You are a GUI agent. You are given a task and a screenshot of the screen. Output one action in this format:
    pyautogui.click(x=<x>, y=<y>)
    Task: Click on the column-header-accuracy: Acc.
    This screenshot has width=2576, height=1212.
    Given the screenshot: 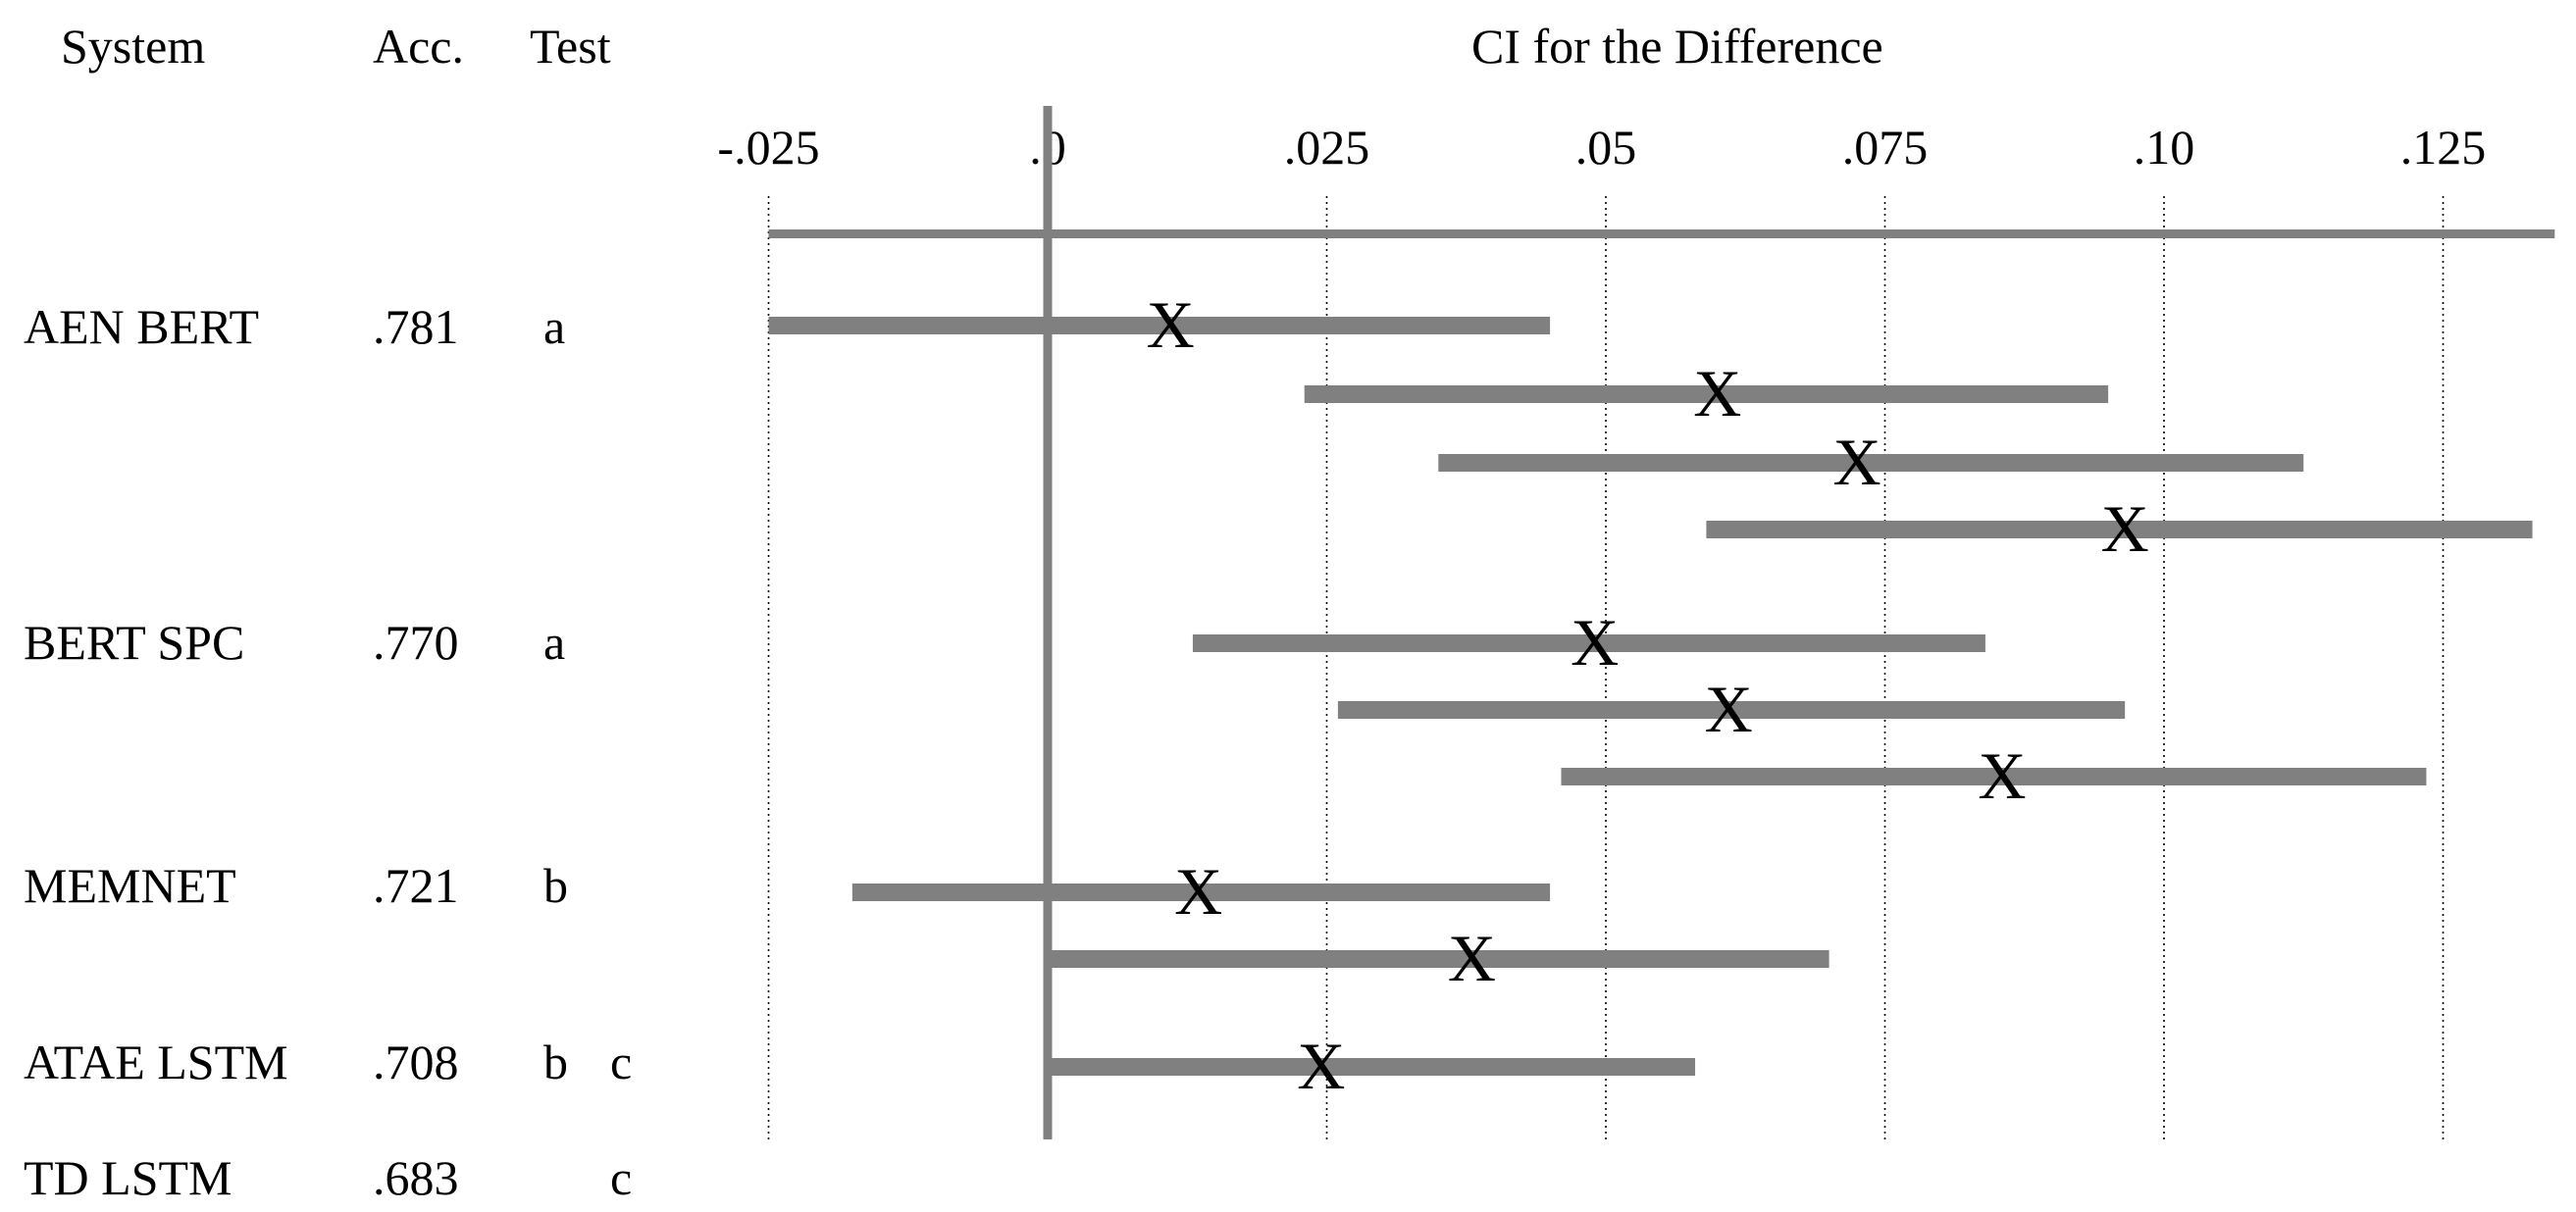 What is the action you would take?
    pyautogui.click(x=418, y=46)
    